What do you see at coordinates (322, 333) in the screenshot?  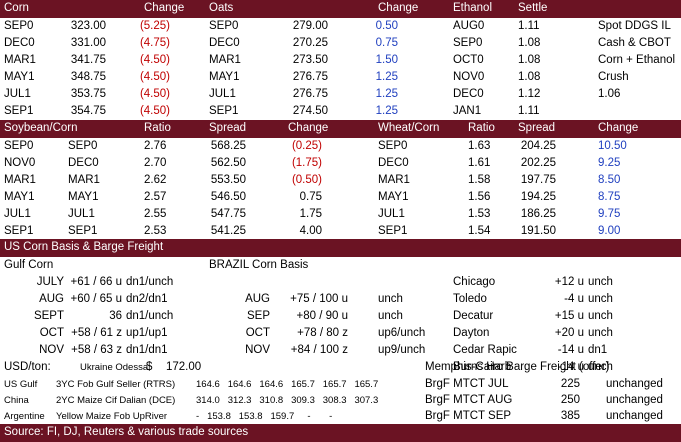 I see `brazil-basis: +78 / 80 z` at bounding box center [322, 333].